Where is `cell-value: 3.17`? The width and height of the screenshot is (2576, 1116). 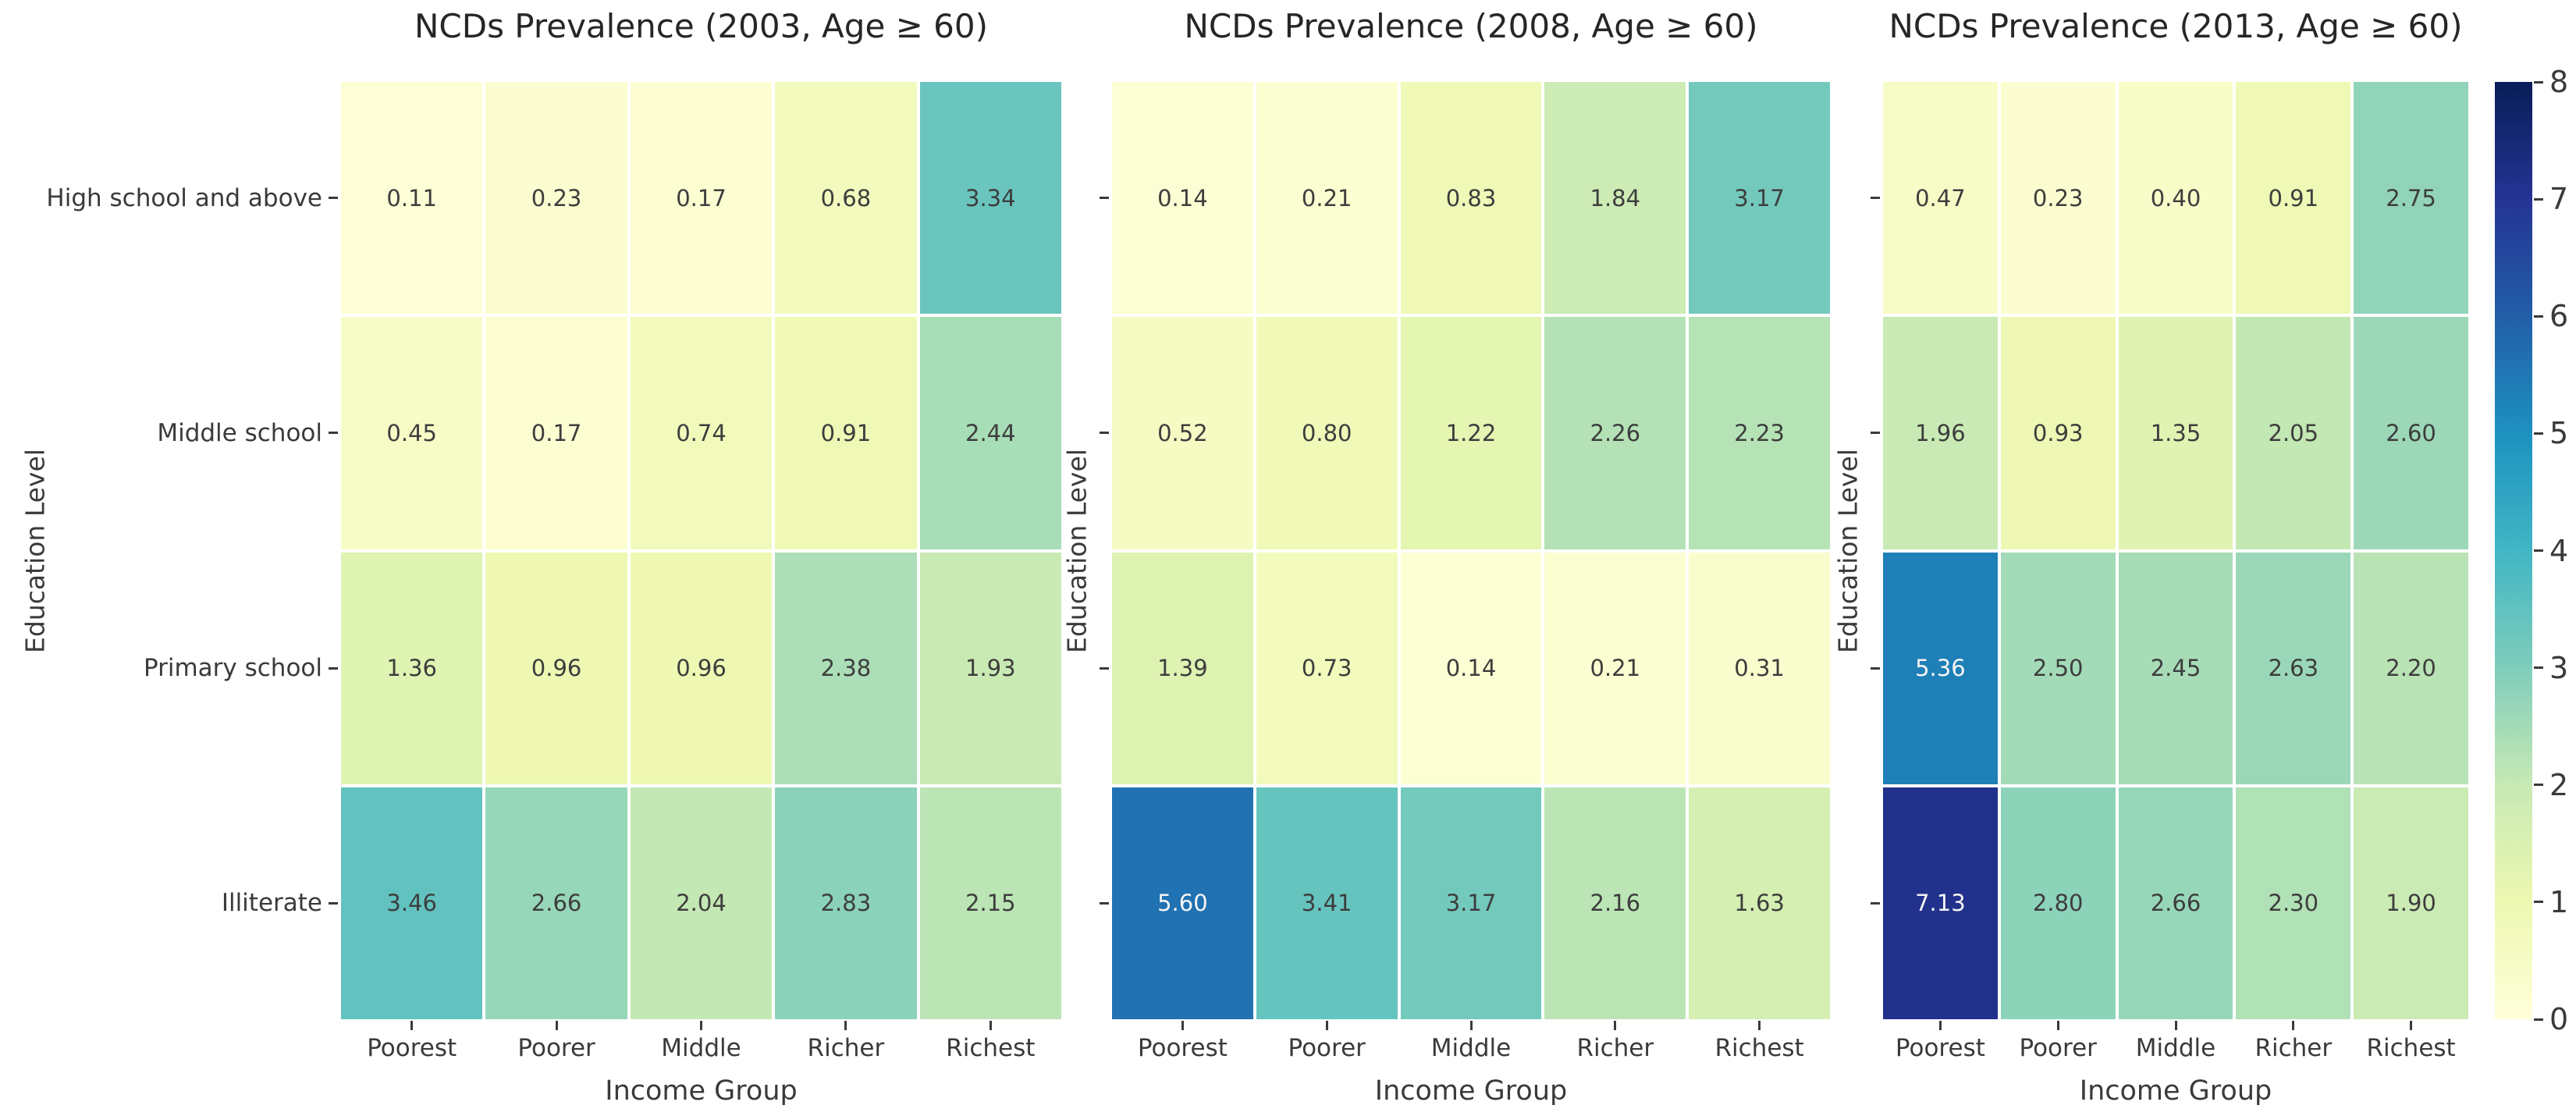
cell-value: 3.17 is located at coordinates (1760, 197).